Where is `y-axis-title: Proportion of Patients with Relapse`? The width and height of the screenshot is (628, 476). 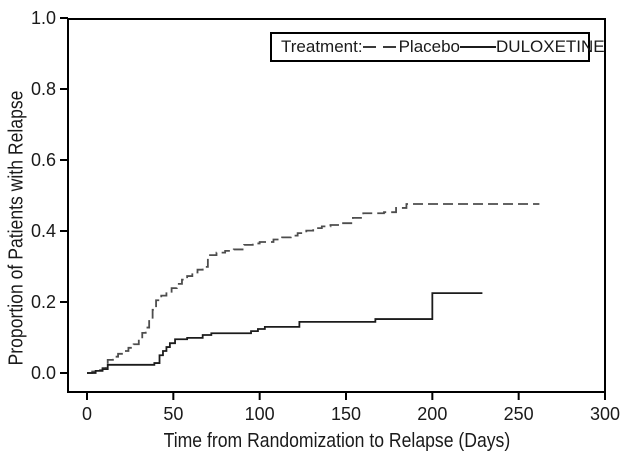
y-axis-title: Proportion of Patients with Relapse is located at coordinates (17, 228).